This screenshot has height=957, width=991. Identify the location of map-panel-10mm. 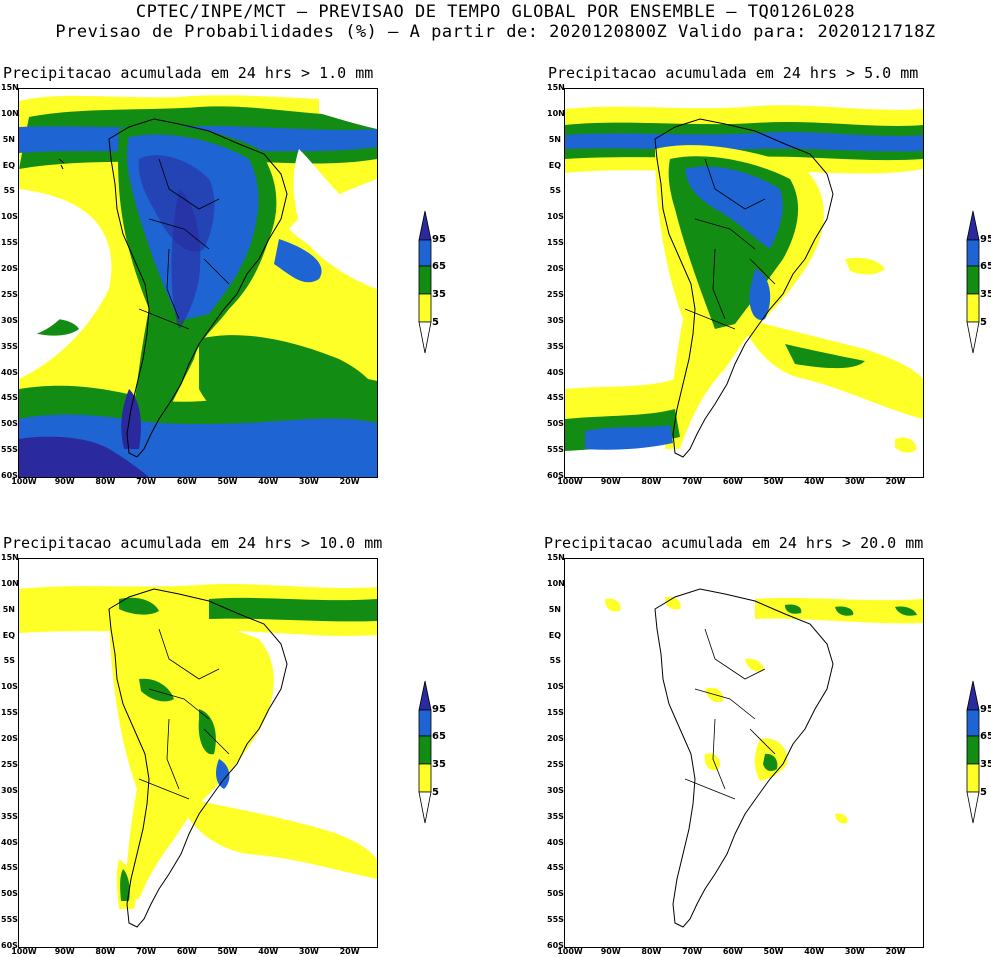
(198, 753).